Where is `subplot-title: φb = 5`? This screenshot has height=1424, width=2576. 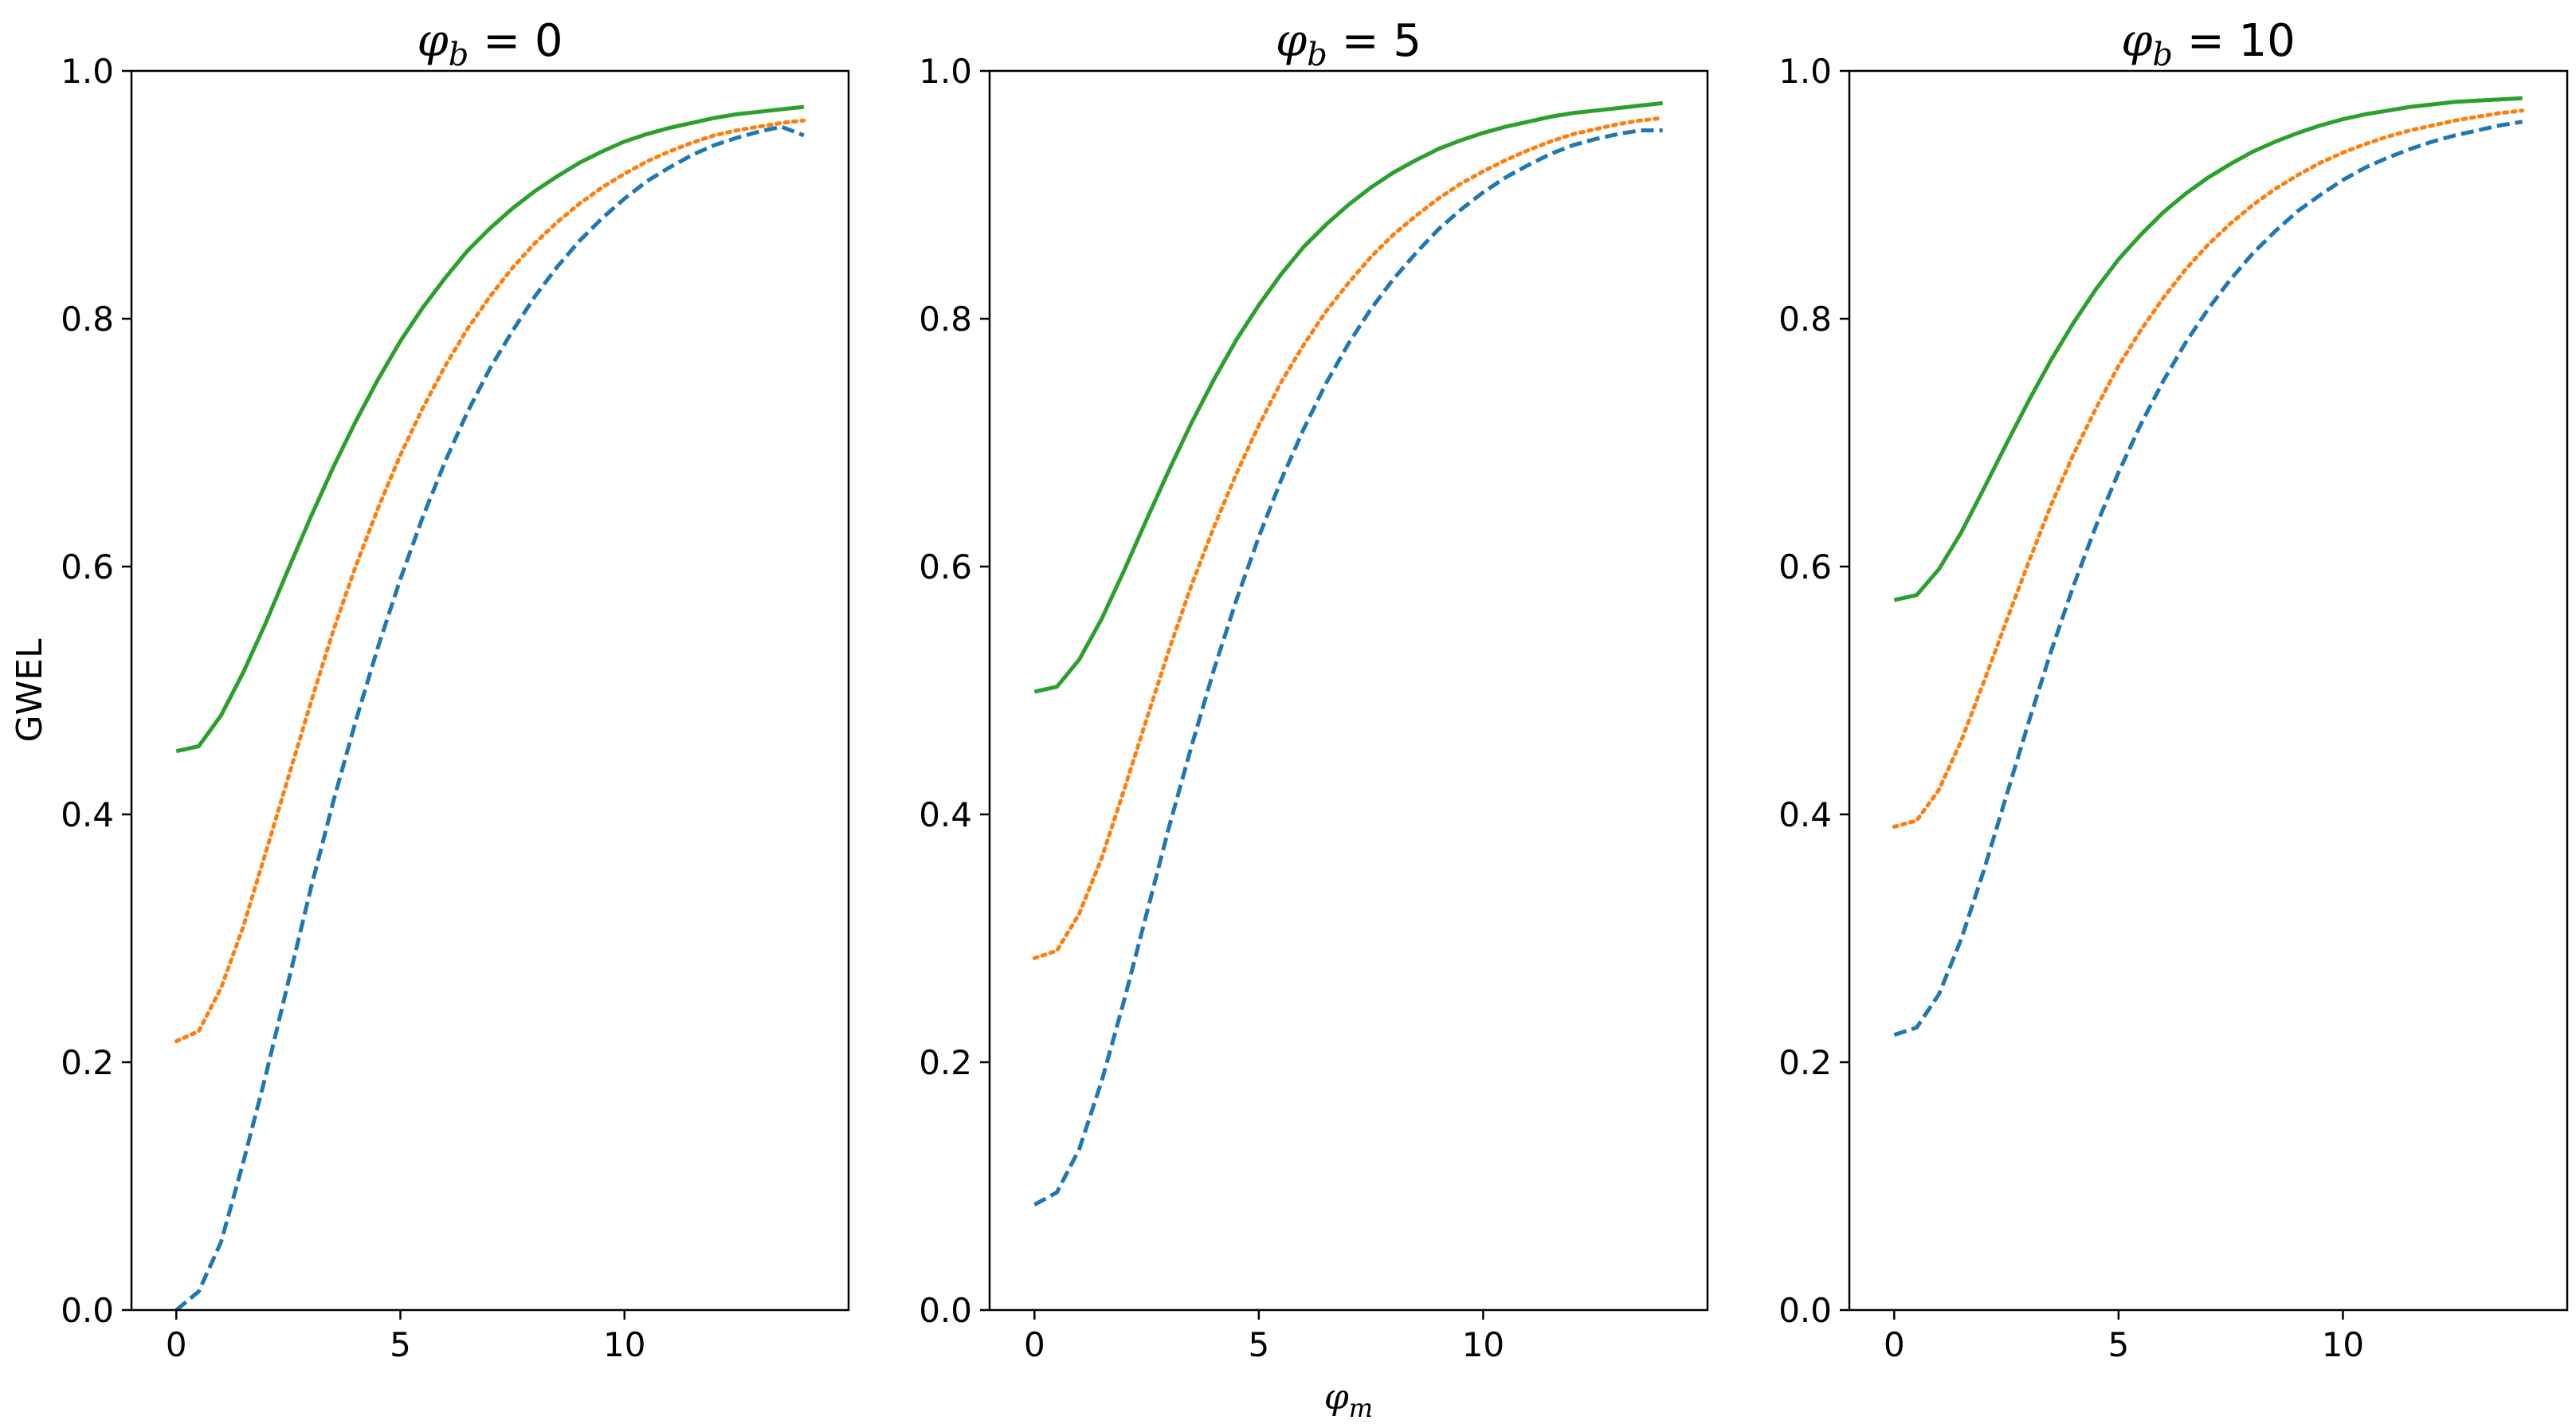
subplot-title: φb = 5 is located at coordinates (1349, 44).